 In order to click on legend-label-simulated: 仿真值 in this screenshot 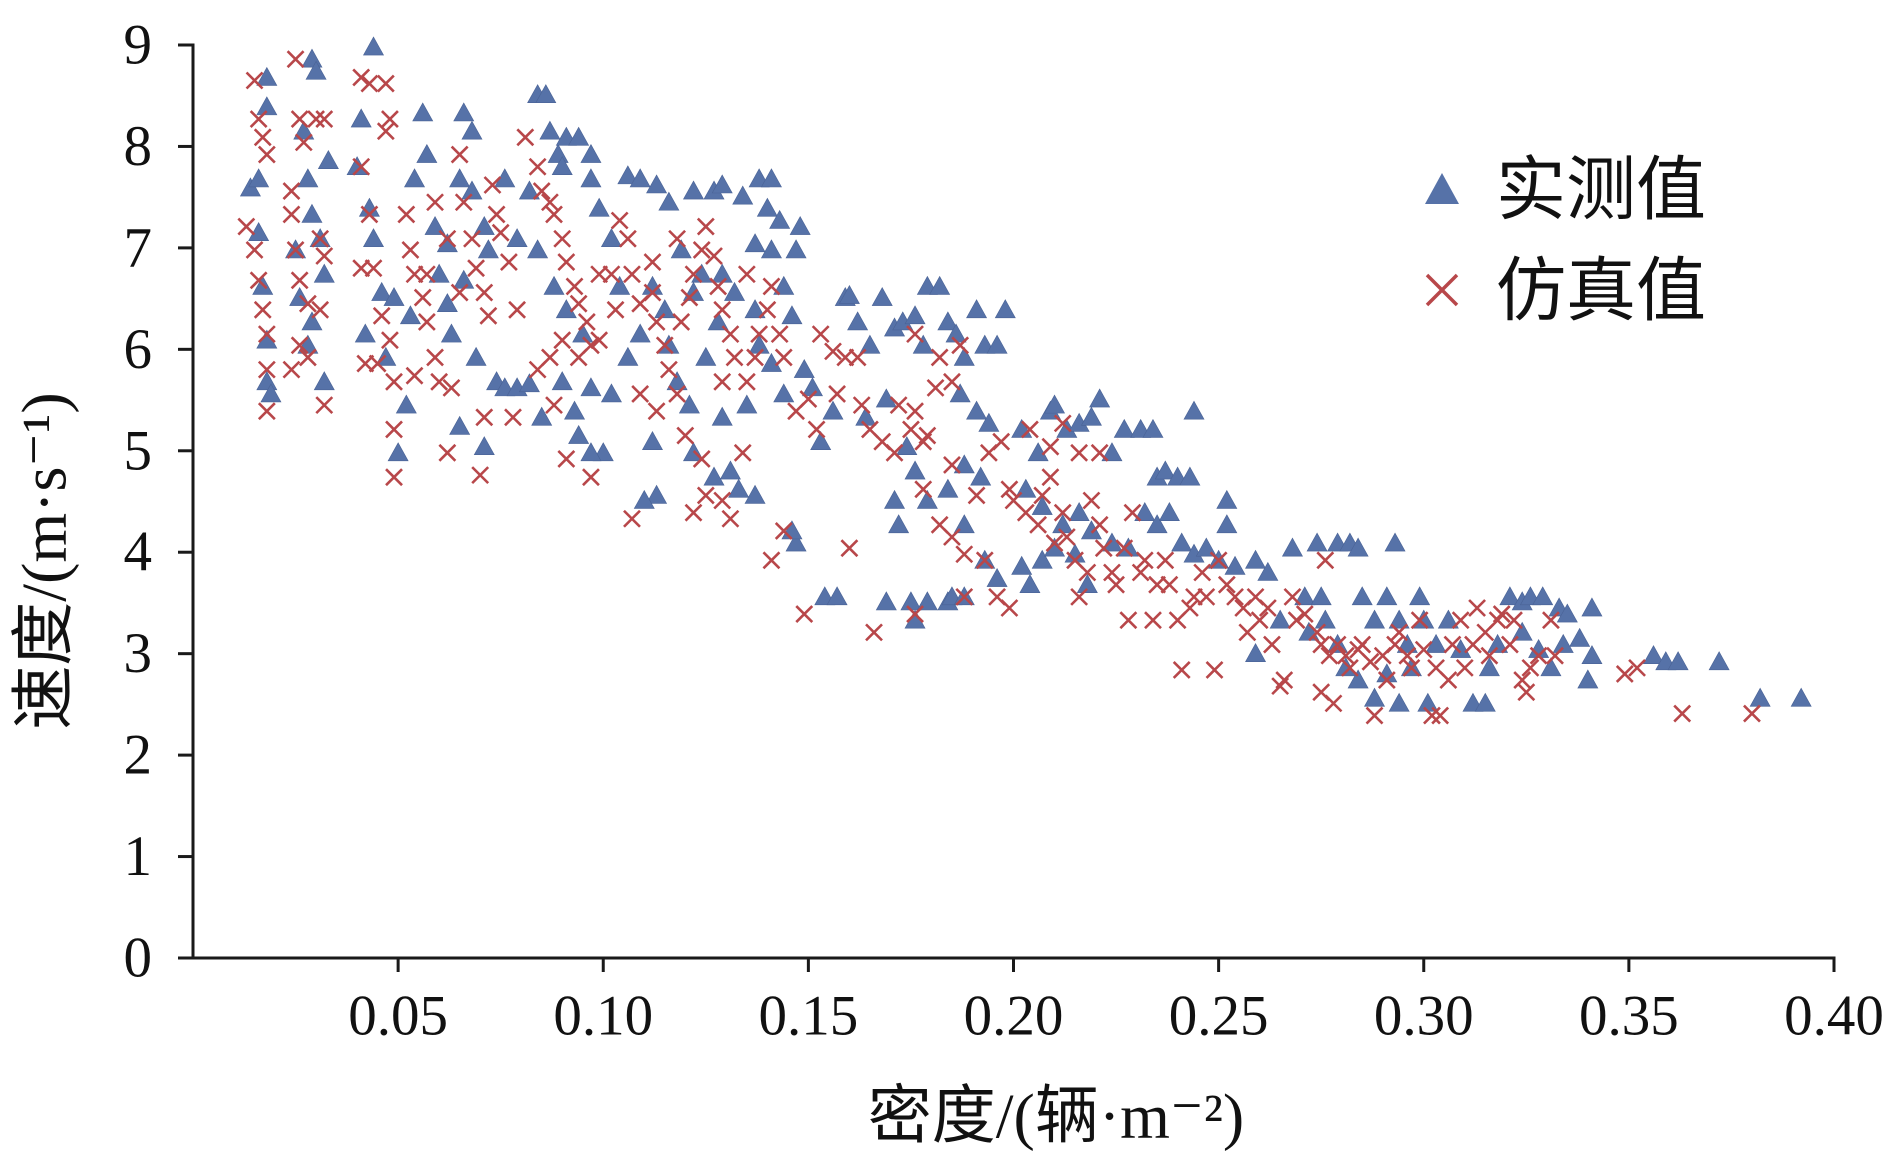, I will do `click(1601, 292)`.